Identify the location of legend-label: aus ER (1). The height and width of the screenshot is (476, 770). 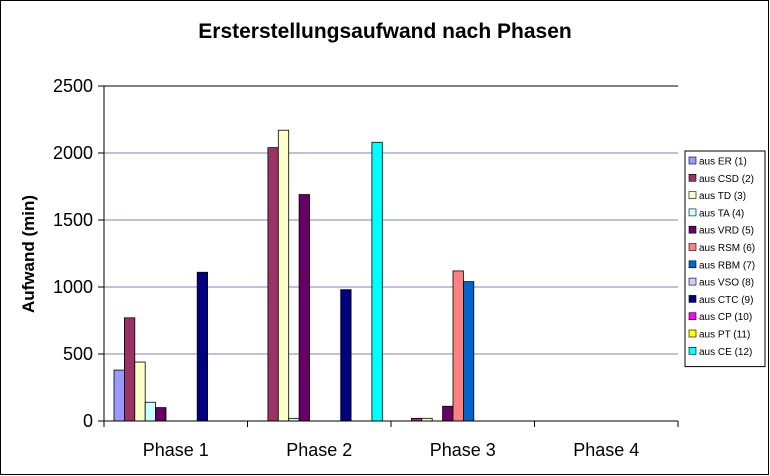
(723, 162).